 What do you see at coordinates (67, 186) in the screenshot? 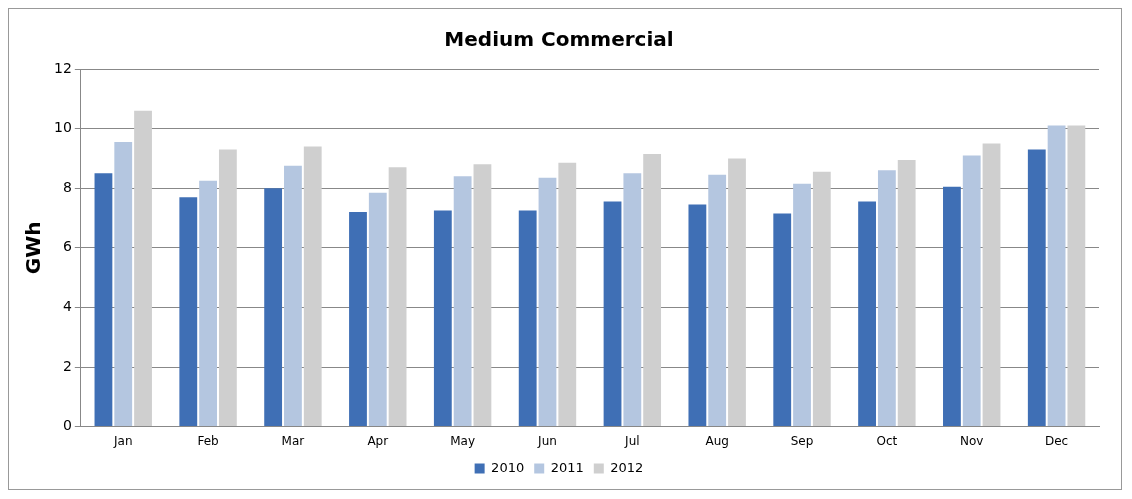
I see `y-tick-label: 8` at bounding box center [67, 186].